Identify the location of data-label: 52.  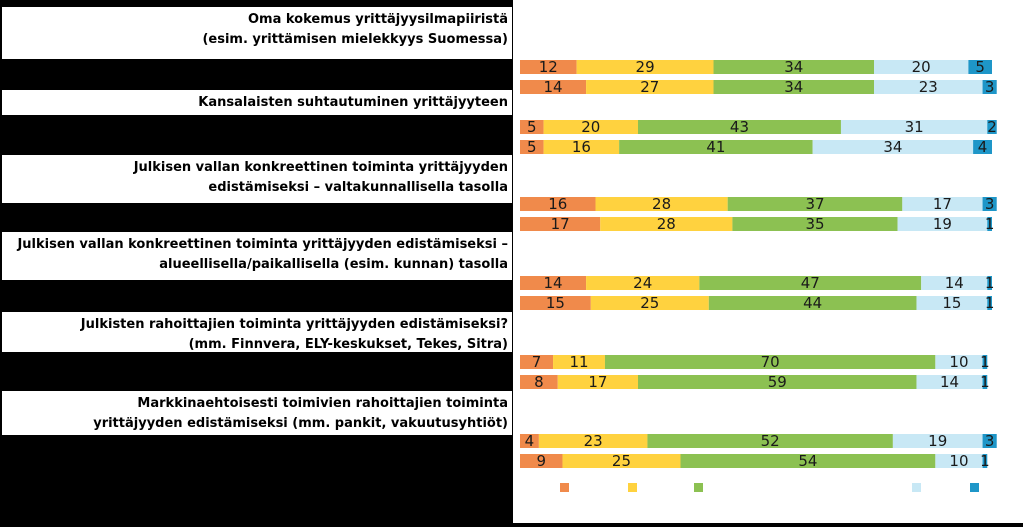
(770, 441).